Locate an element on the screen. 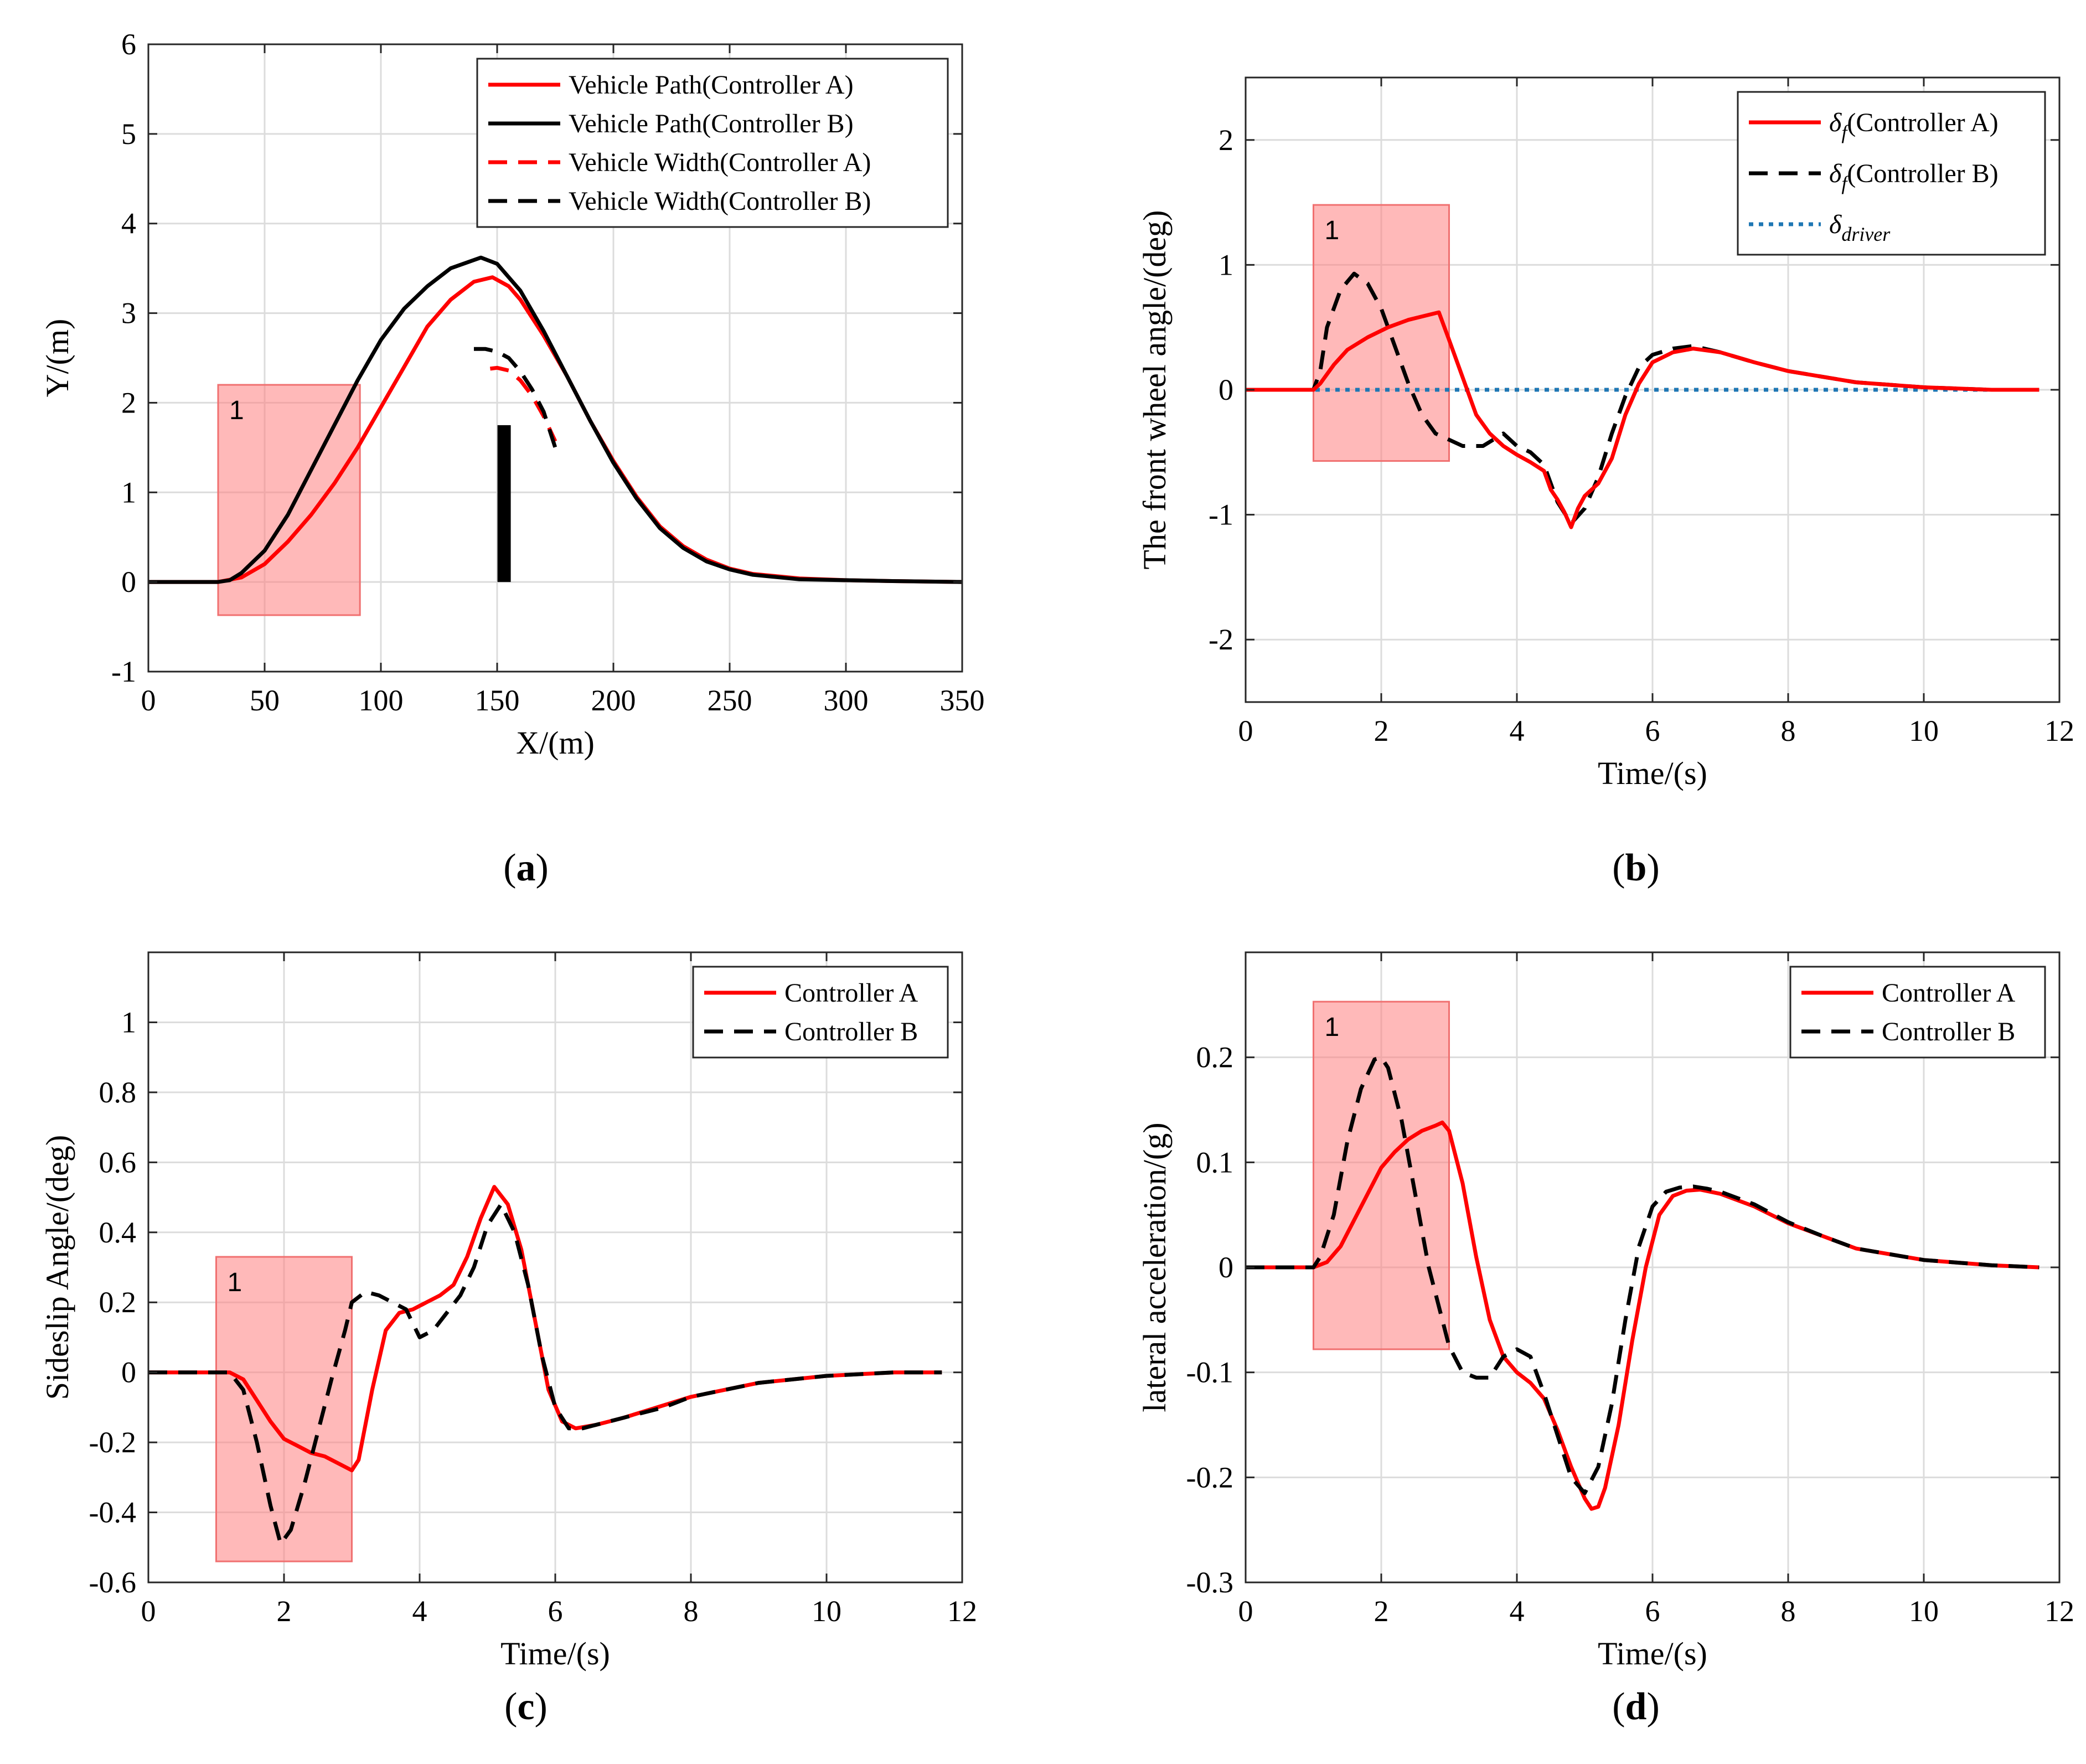 This screenshot has height=1764, width=2086. y-tick-label: -0.4 is located at coordinates (113, 1512).